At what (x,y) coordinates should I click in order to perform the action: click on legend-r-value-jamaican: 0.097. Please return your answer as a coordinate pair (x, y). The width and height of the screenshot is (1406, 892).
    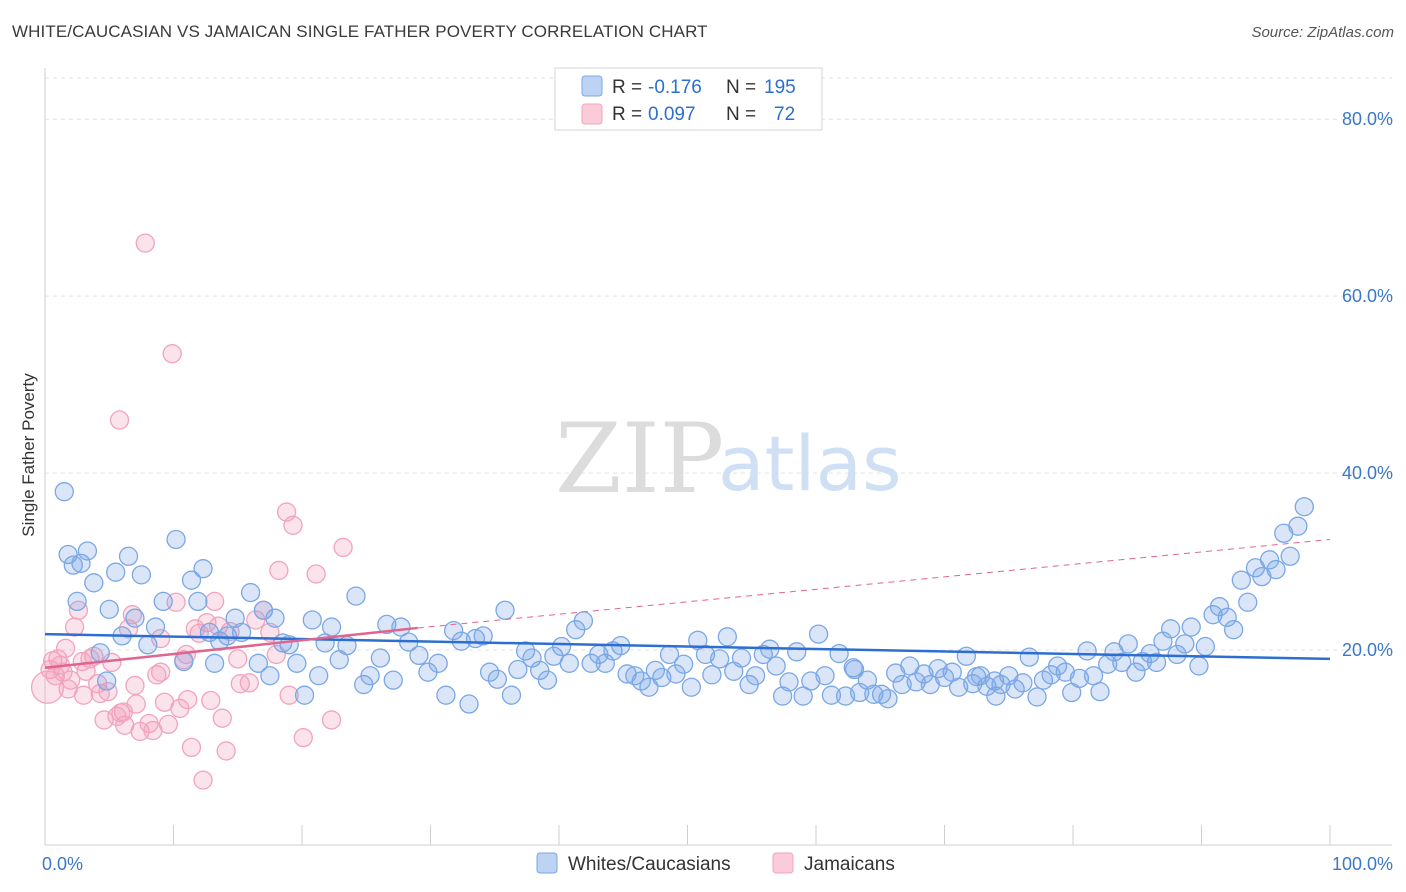
    Looking at the image, I should click on (672, 114).